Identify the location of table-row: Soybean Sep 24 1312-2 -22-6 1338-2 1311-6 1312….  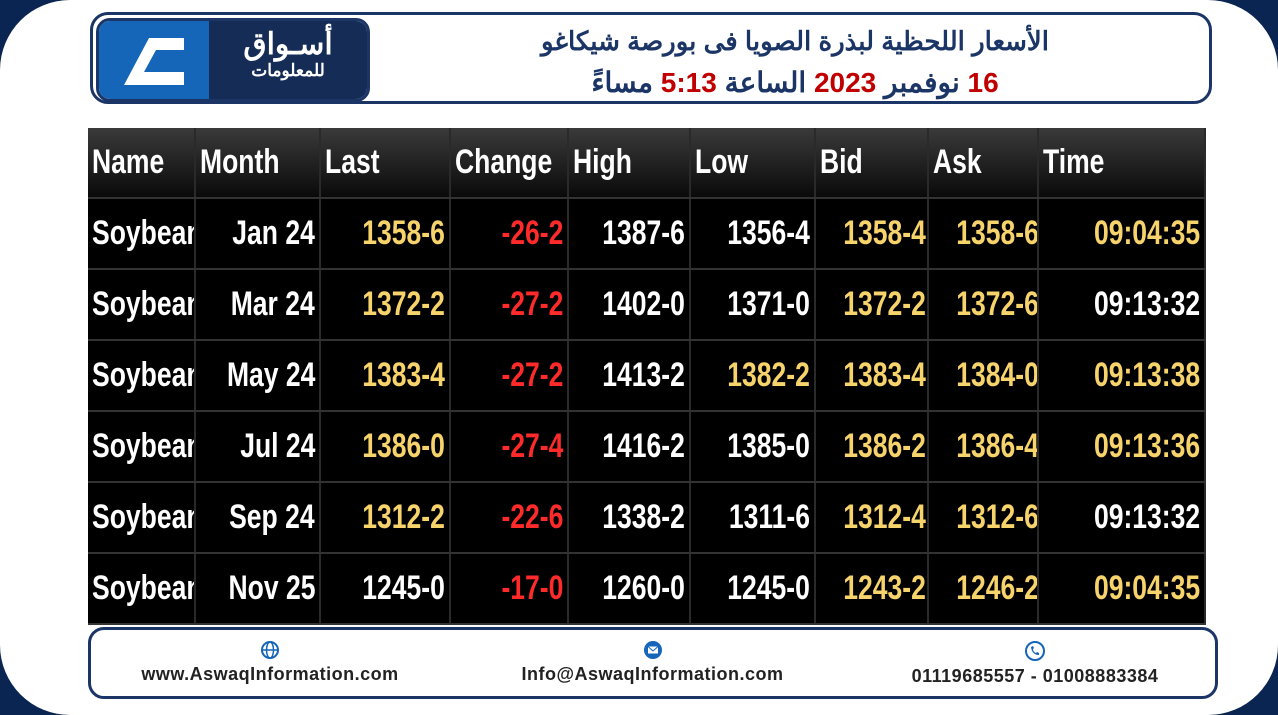
(647, 518).